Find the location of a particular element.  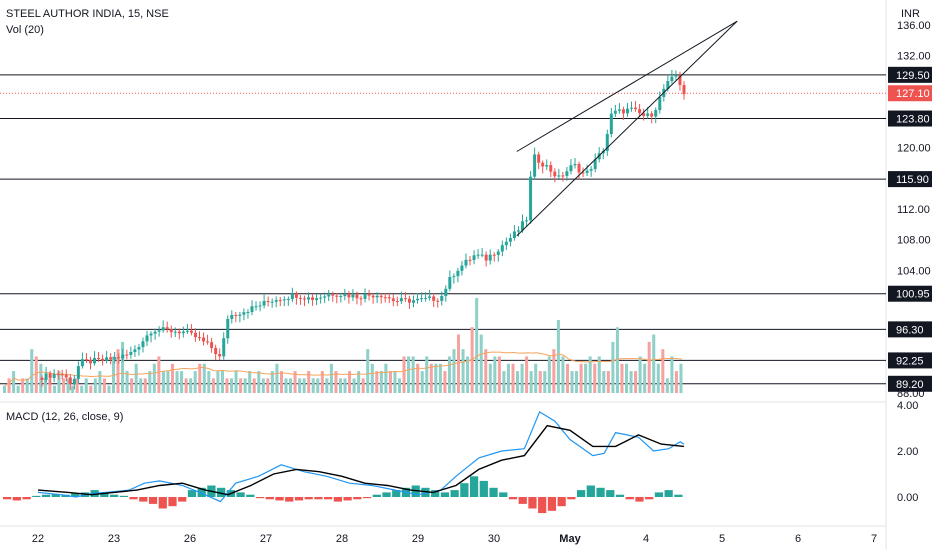

time-tick-label: 30 is located at coordinates (494, 539).